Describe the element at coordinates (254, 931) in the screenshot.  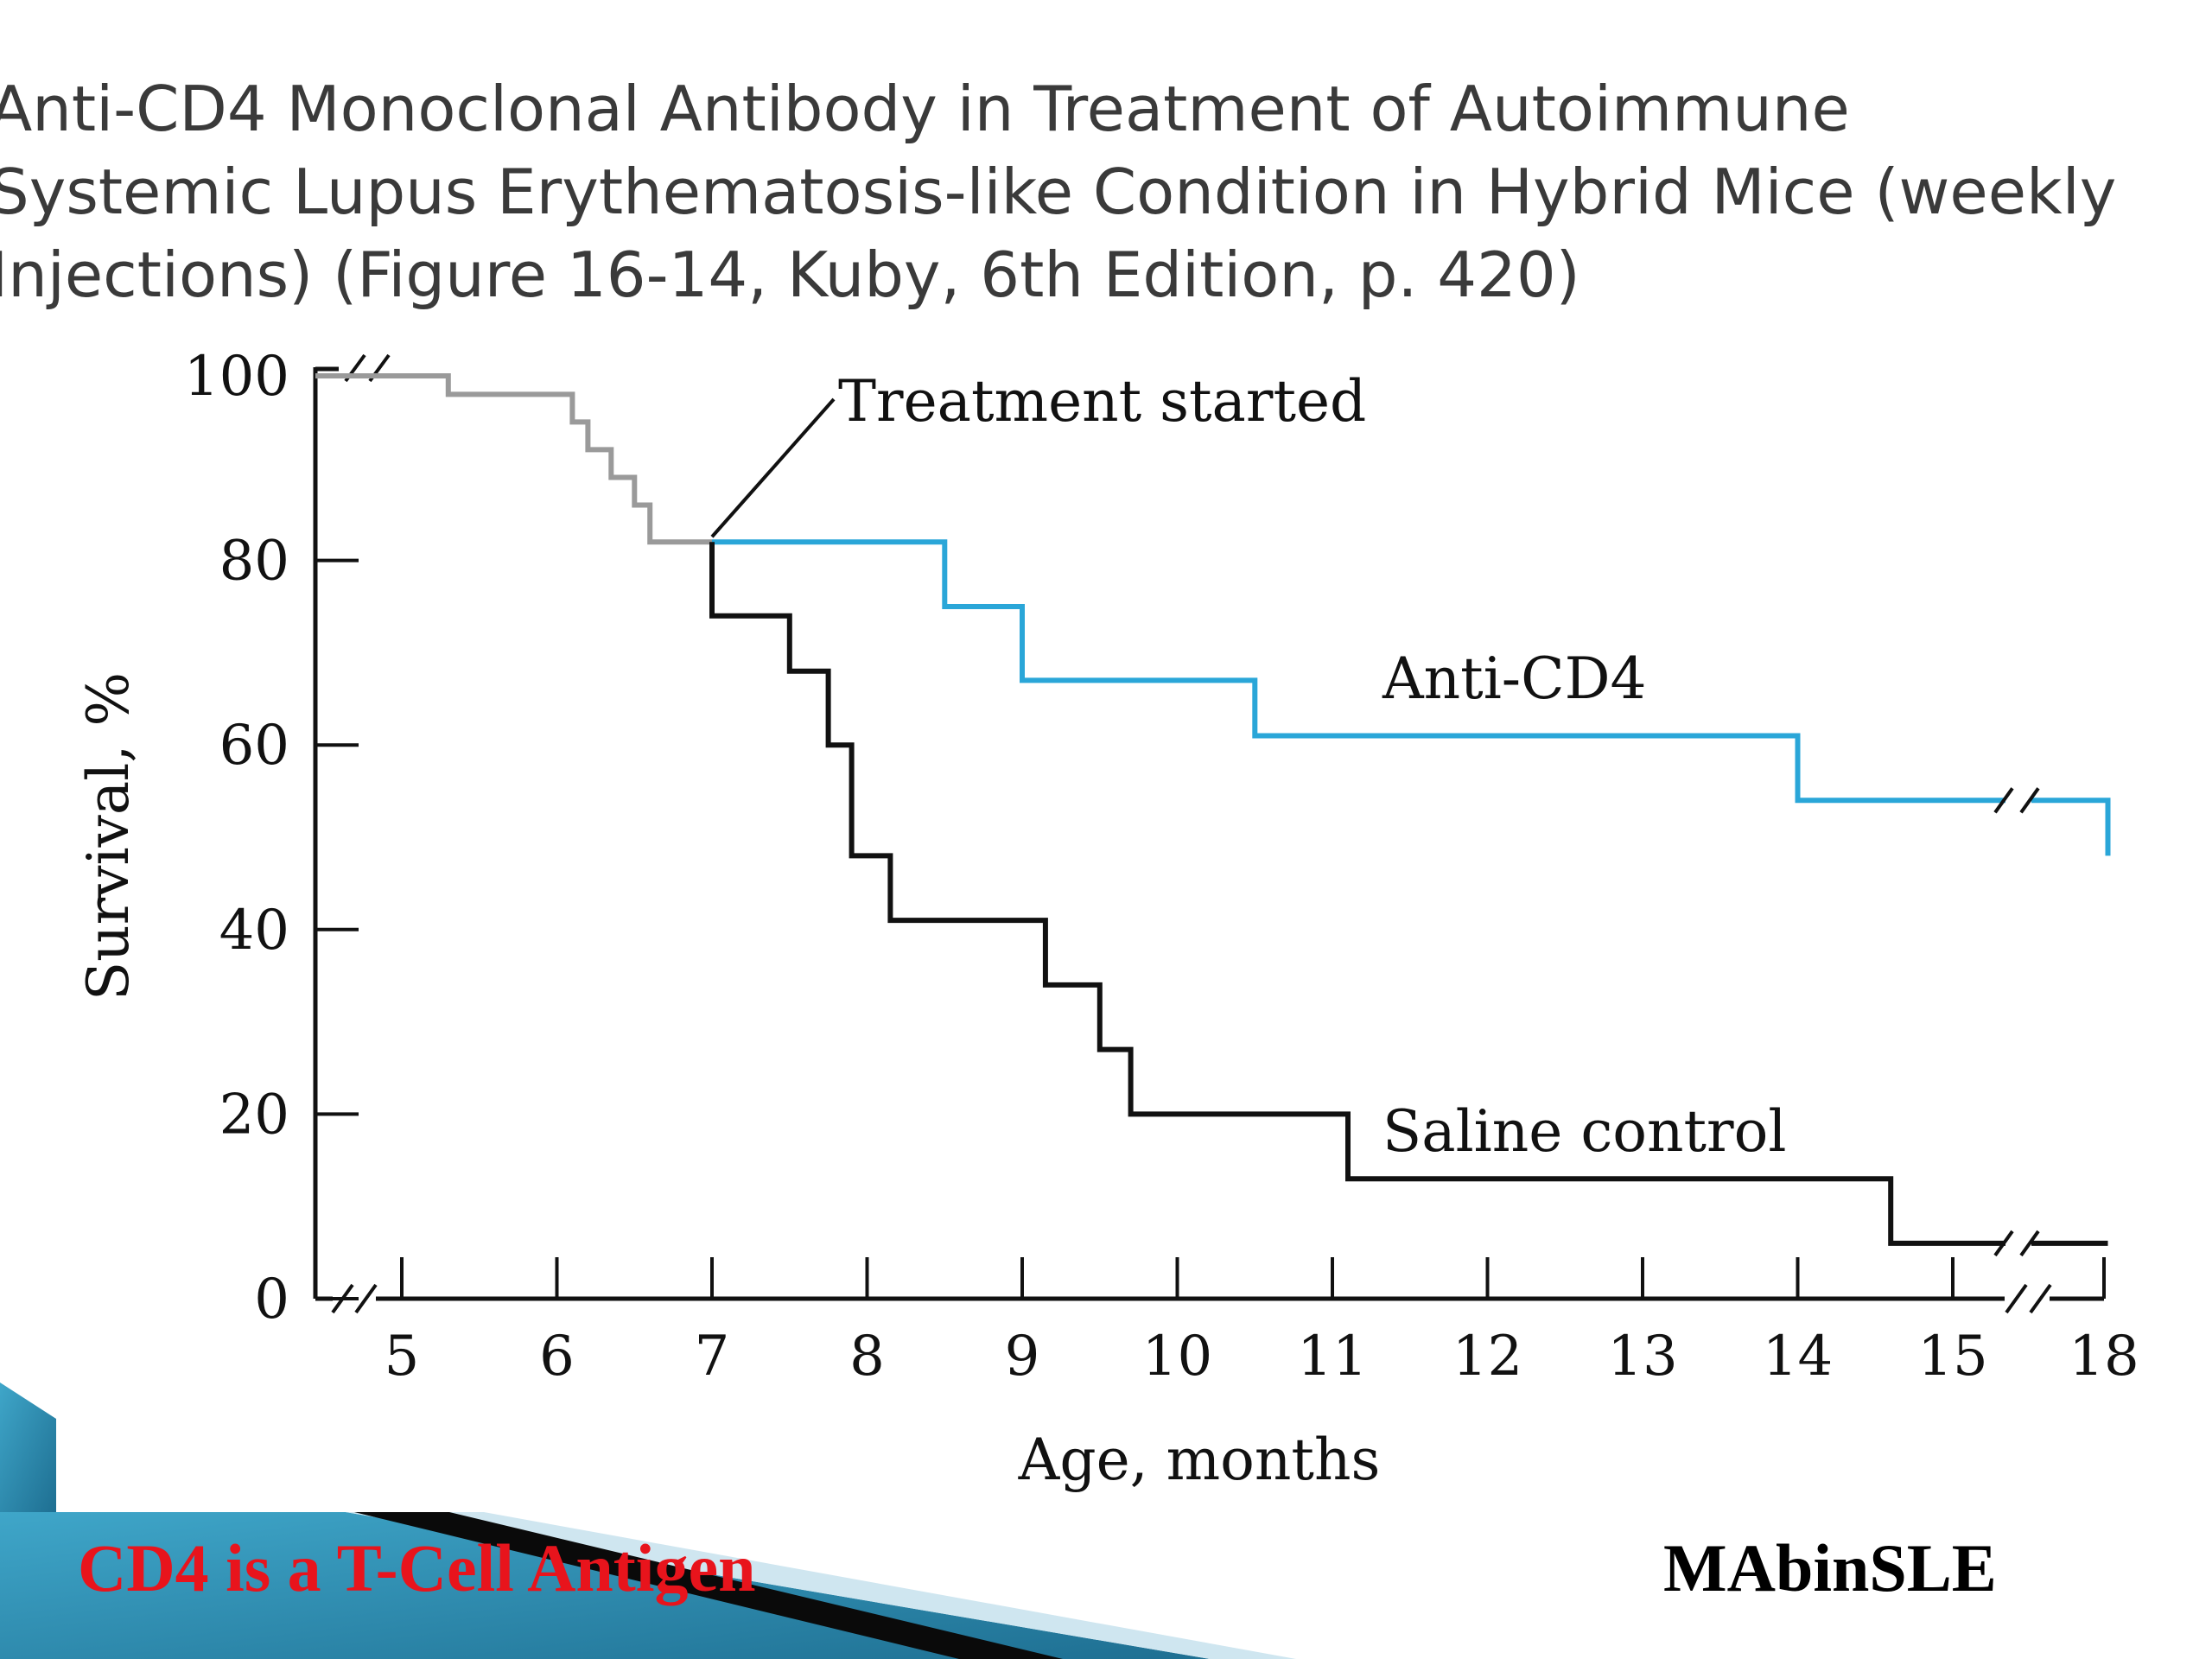
I see `y-tick-label: 40` at that location.